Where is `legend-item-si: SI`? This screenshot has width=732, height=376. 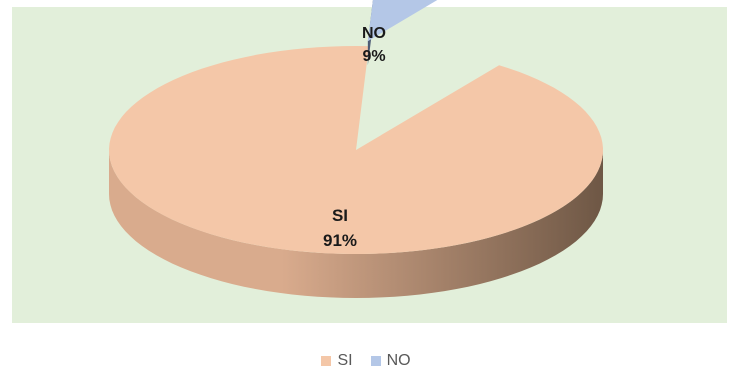
legend-item-si: SI is located at coordinates (337, 361).